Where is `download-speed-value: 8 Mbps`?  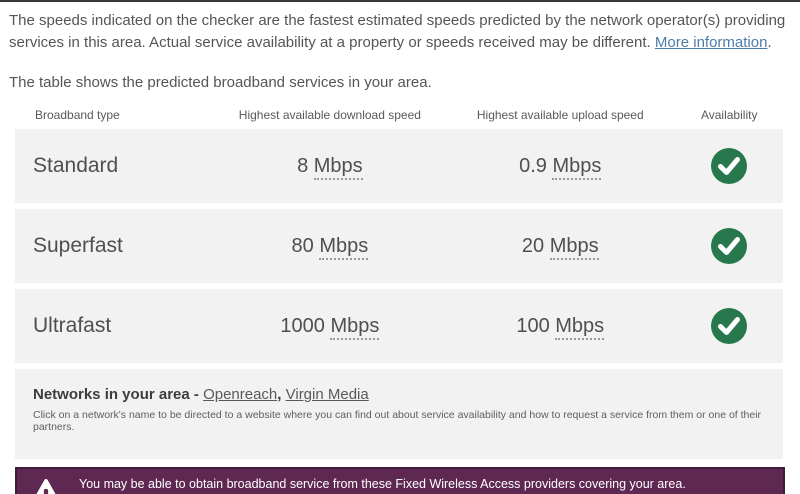
download-speed-value: 8 Mbps is located at coordinates (330, 167).